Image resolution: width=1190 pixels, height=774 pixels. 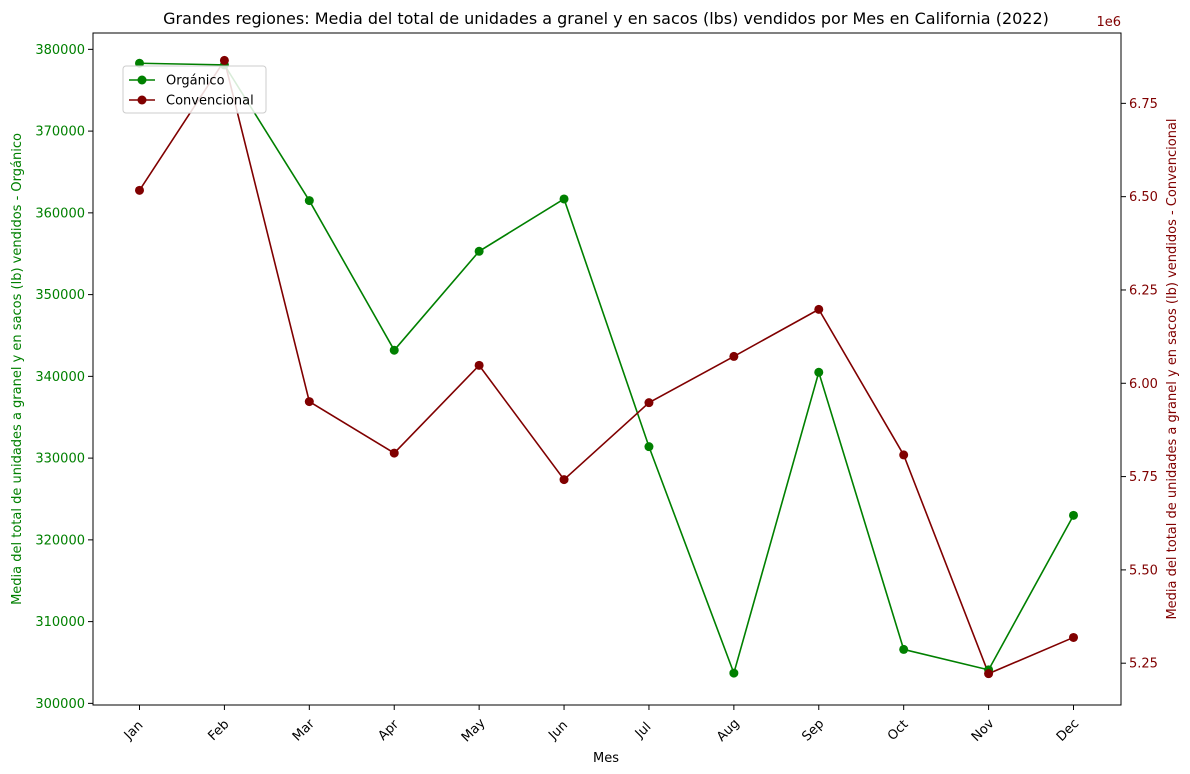 I want to click on y-left-tick-label: 350000, so click(x=60, y=295).